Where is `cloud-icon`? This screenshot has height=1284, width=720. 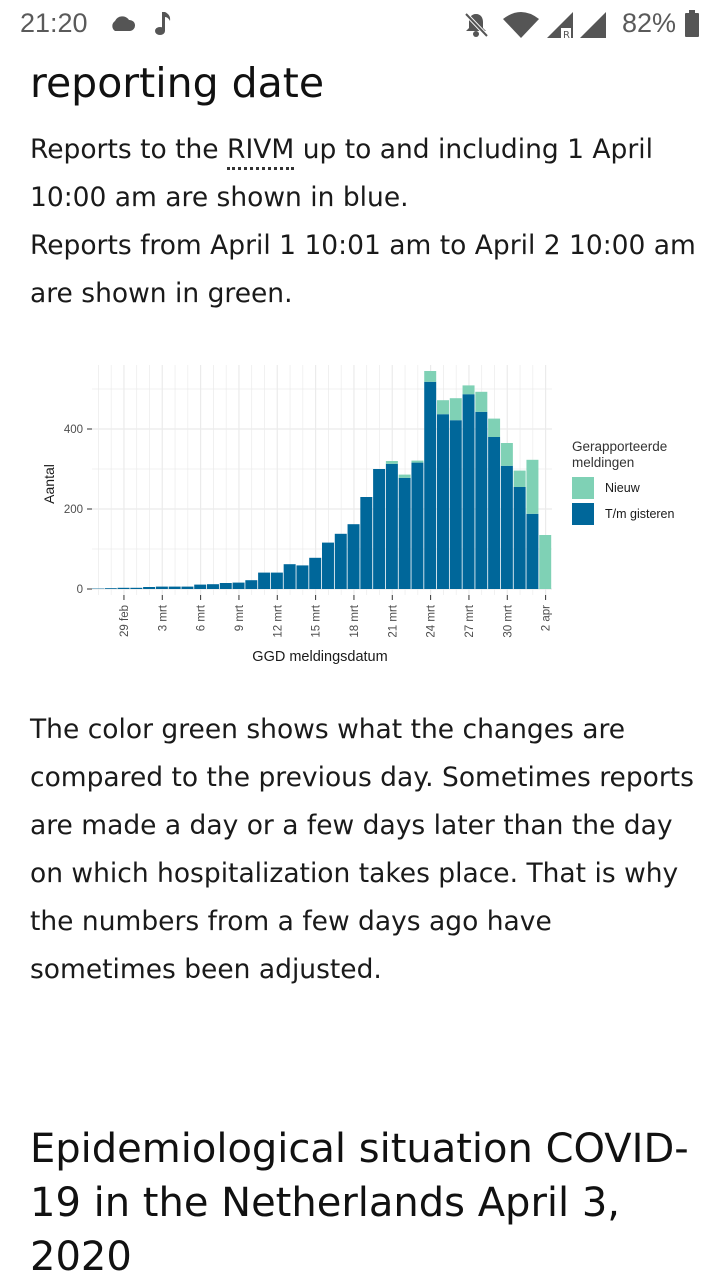 cloud-icon is located at coordinates (122, 23).